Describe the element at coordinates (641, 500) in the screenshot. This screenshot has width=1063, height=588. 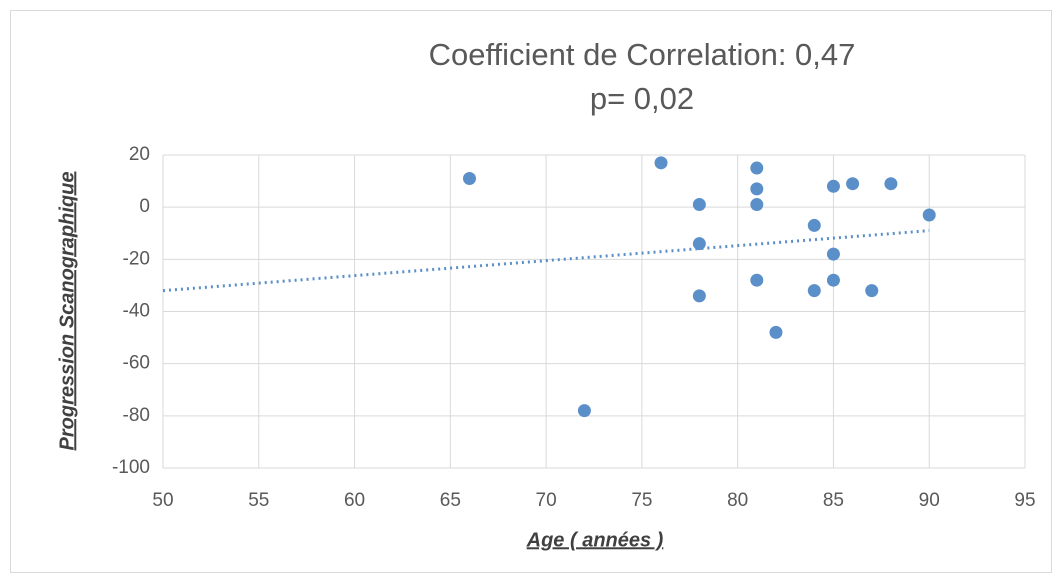
I see `x-tick-label: 75` at that location.